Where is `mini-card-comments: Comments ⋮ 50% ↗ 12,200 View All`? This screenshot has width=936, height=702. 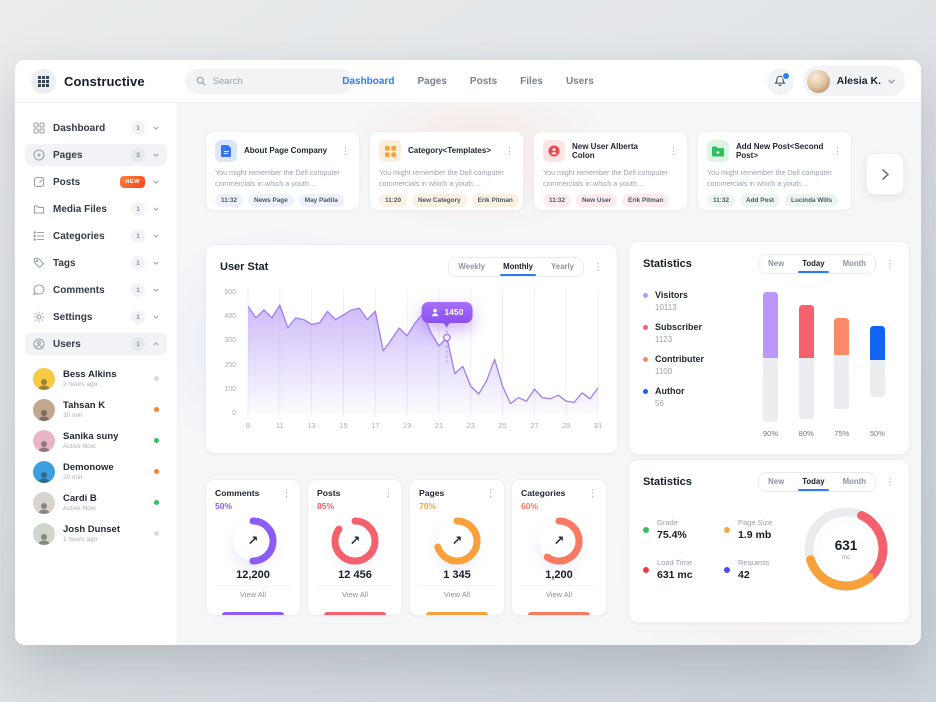 mini-card-comments: Comments ⋮ 50% ↗ 12,200 View All is located at coordinates (253, 547).